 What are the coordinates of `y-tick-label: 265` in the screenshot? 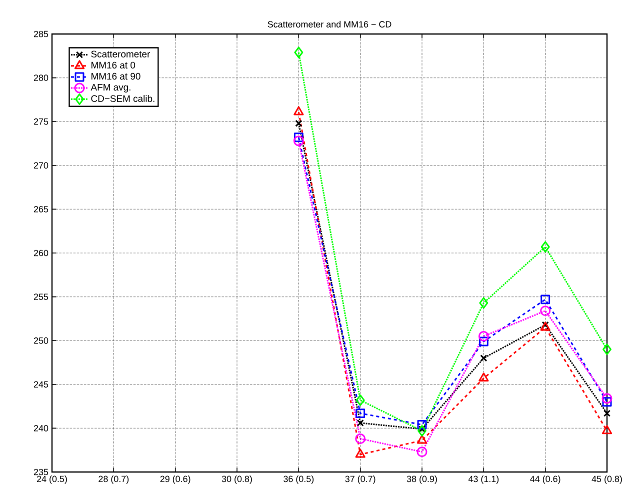 It's located at (41, 209).